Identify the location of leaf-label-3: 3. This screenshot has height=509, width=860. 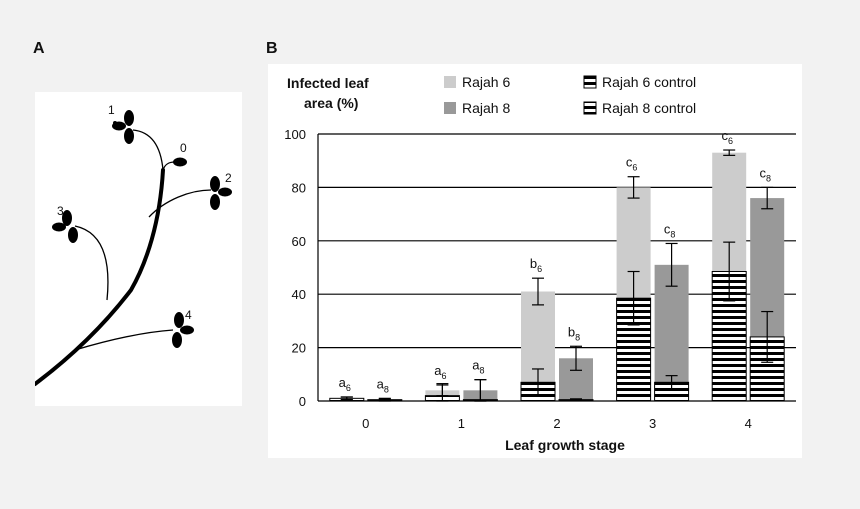
(60, 211).